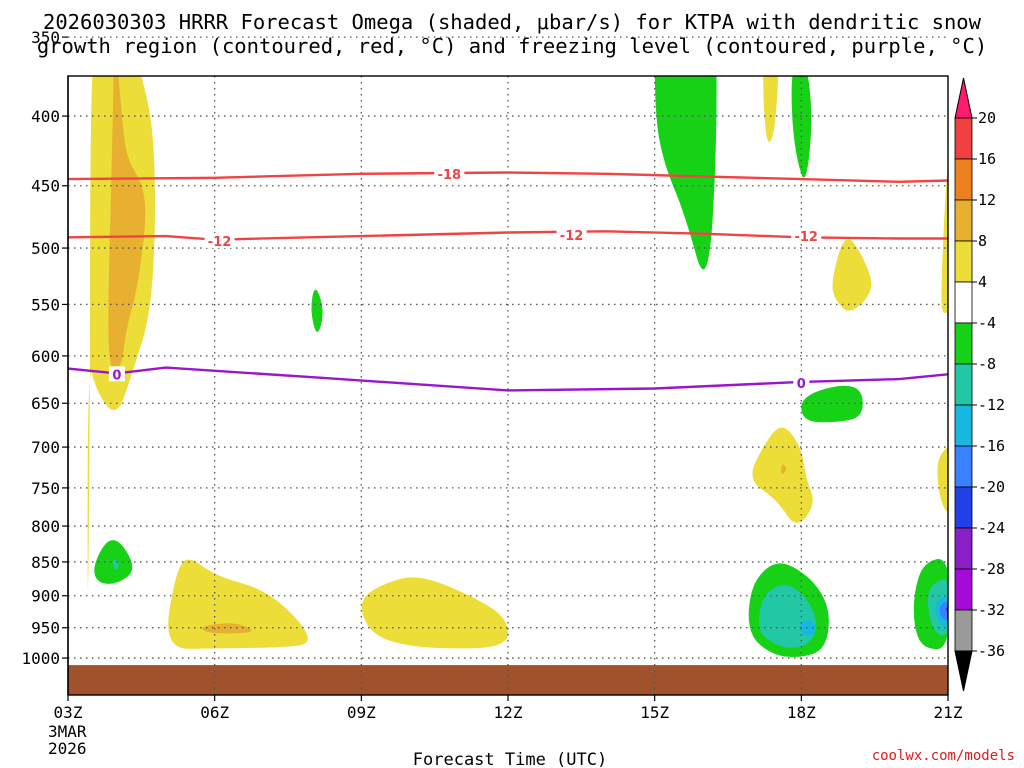  What do you see at coordinates (782, 475) in the screenshot?
I see `omega-region-upward-4-8-mid-17z-18z` at bounding box center [782, 475].